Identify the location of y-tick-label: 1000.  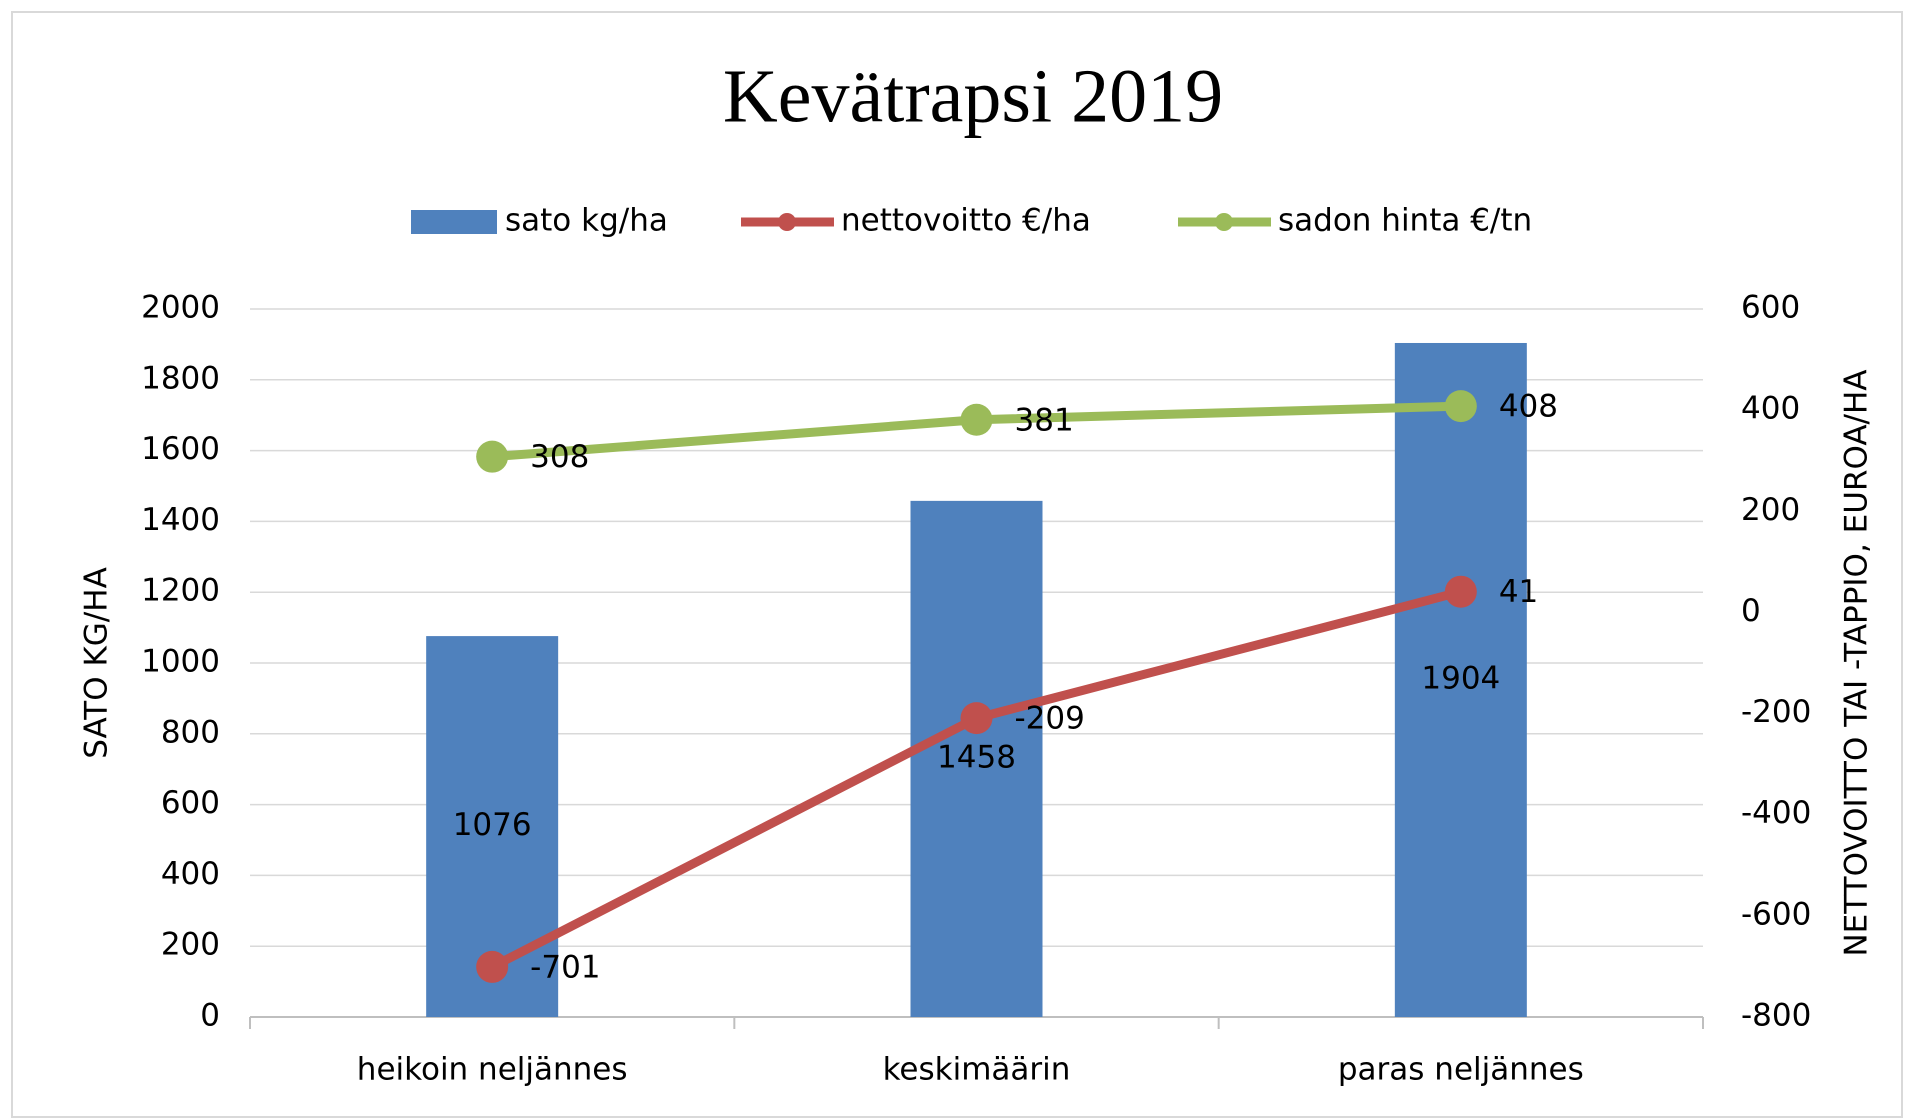
(180, 662).